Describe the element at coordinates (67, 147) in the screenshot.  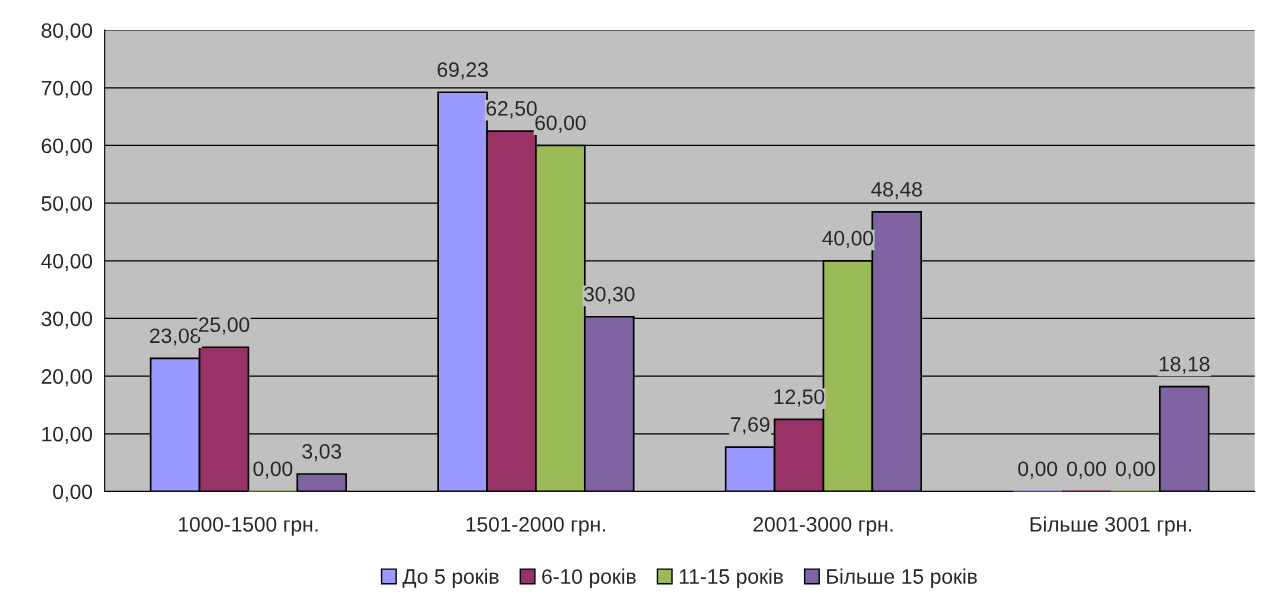
I see `y-tick-label: 60,00` at that location.